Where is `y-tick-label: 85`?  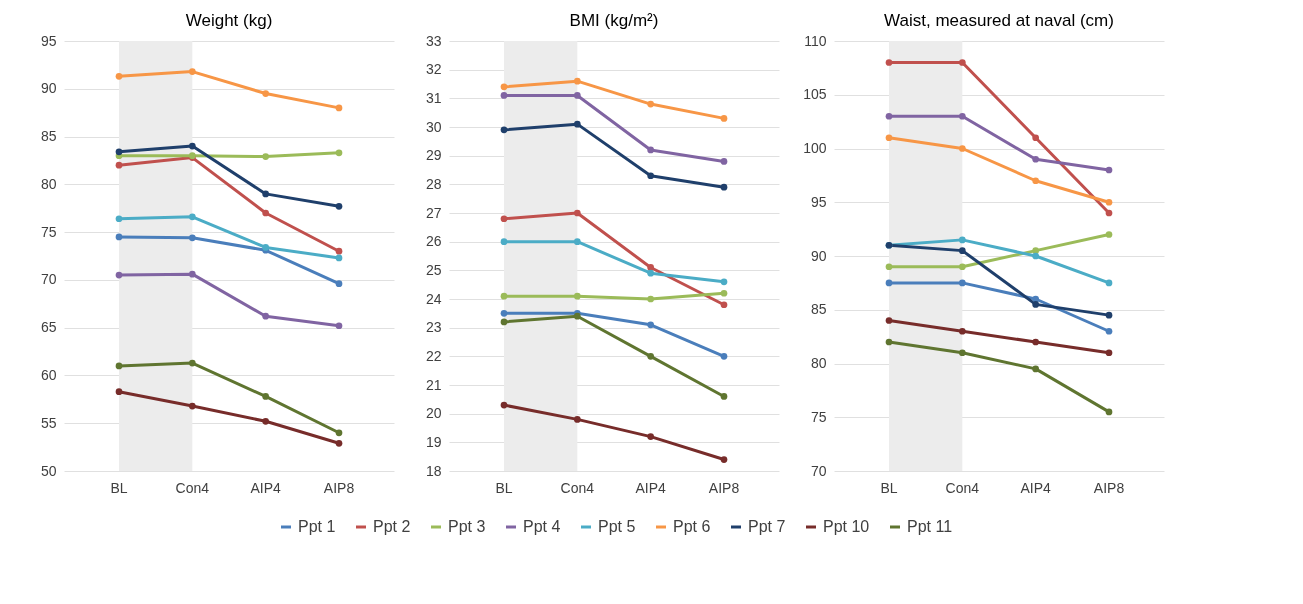
y-tick-label: 85 is located at coordinates (818, 309).